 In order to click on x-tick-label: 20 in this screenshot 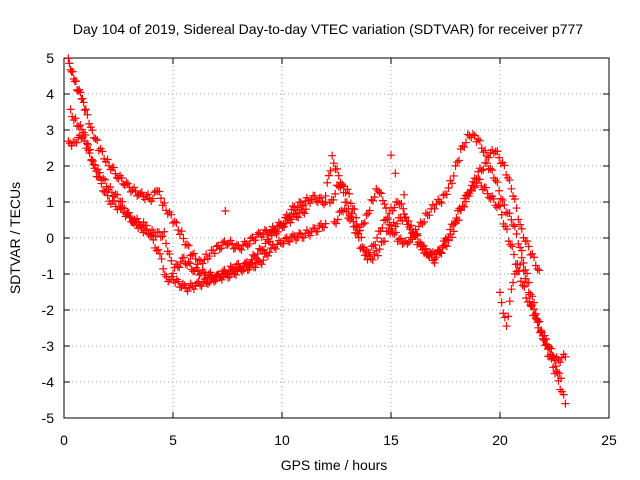, I will do `click(500, 440)`.